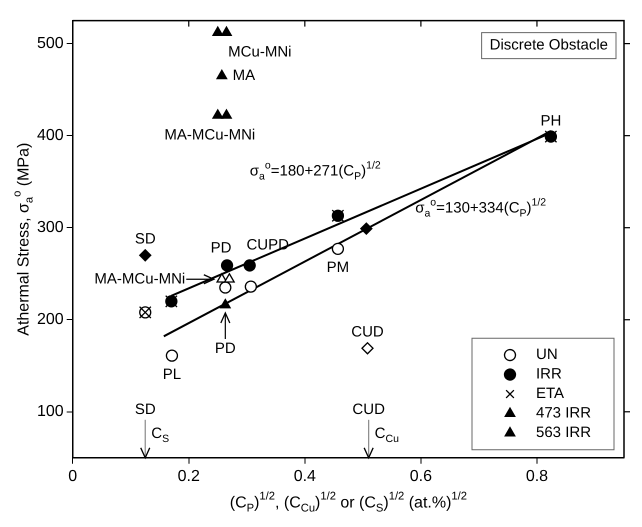  Describe the element at coordinates (338, 267) in the screenshot. I see `annotation: PM` at that location.